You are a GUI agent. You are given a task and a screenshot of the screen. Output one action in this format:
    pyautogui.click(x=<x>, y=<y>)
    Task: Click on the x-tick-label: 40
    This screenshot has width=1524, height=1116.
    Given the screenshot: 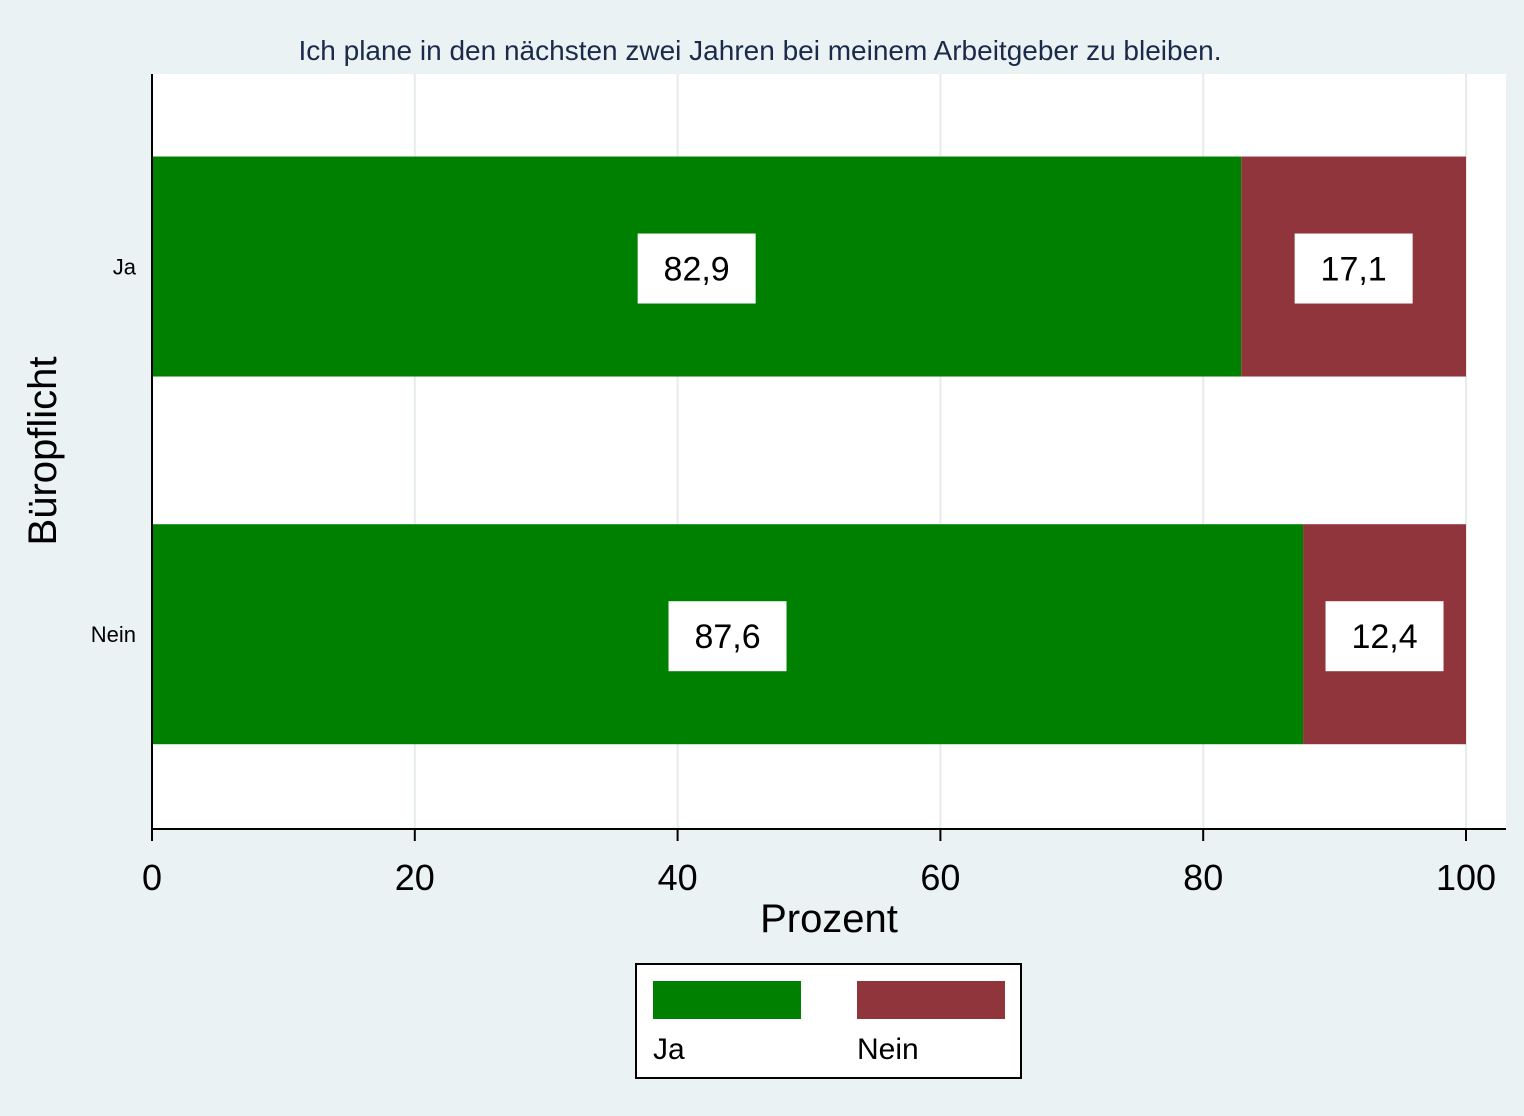 What is the action you would take?
    pyautogui.click(x=678, y=877)
    